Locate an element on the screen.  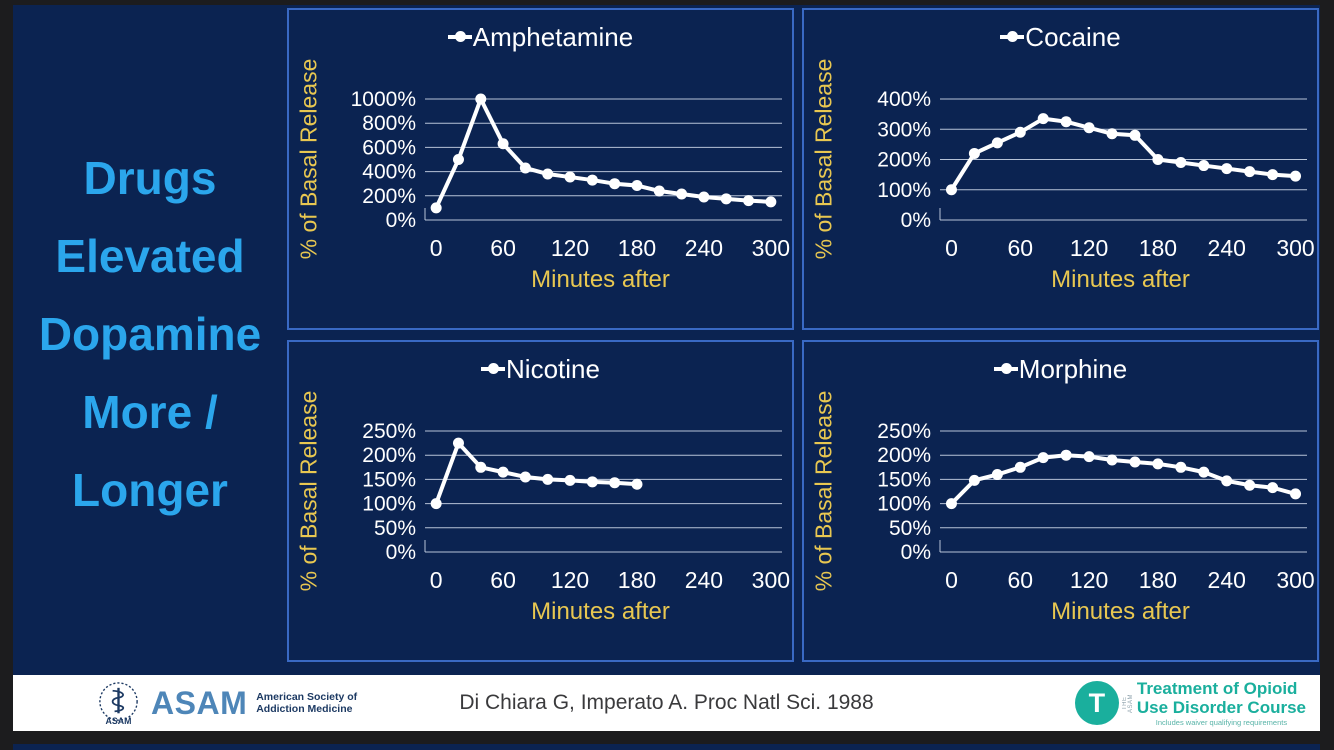
title-line: More / is located at coordinates (150, 412).